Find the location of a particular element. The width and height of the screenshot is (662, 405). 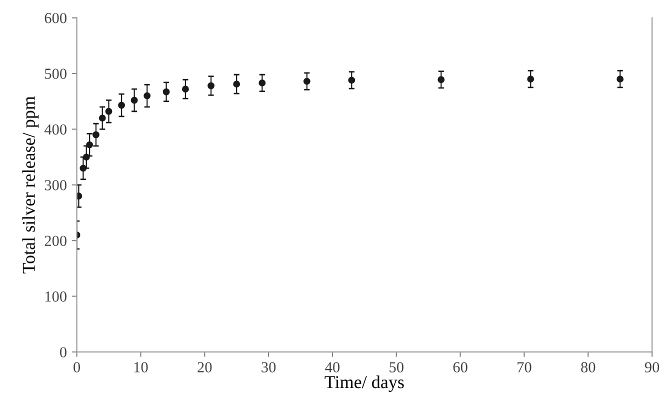

x-tick-label: 40 is located at coordinates (332, 367).